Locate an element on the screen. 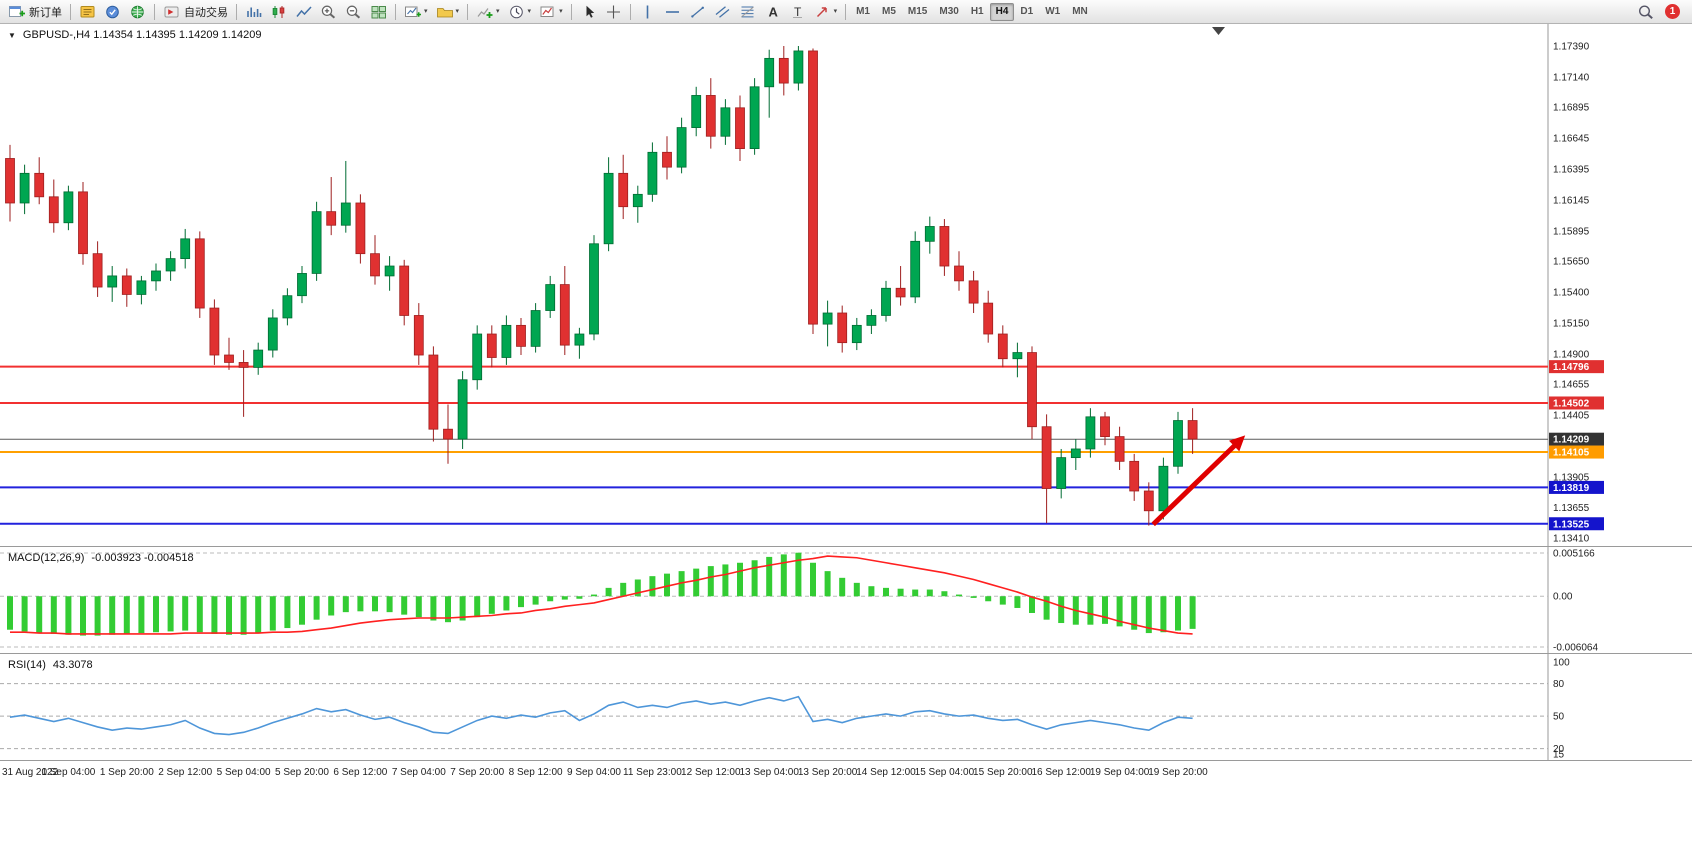  svg-text: 31 Aug 2022 is located at coordinates (30, 772).